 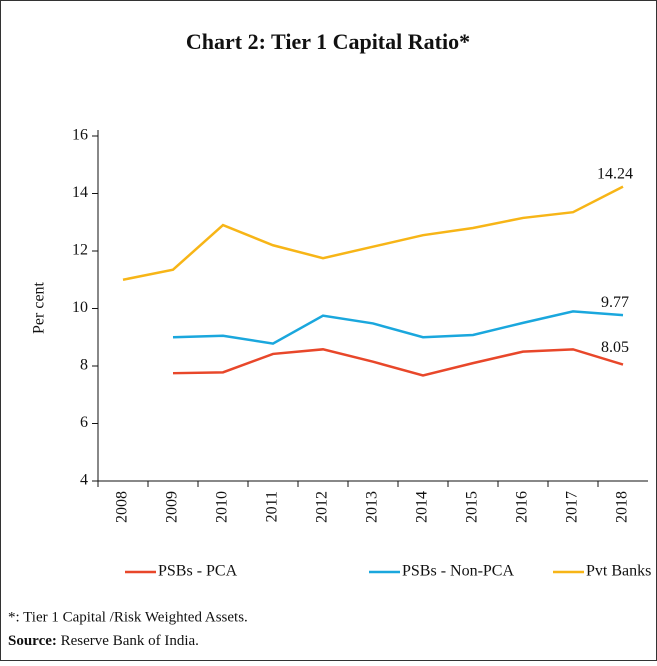 What do you see at coordinates (84, 365) in the screenshot?
I see `y-tick-label: 8` at bounding box center [84, 365].